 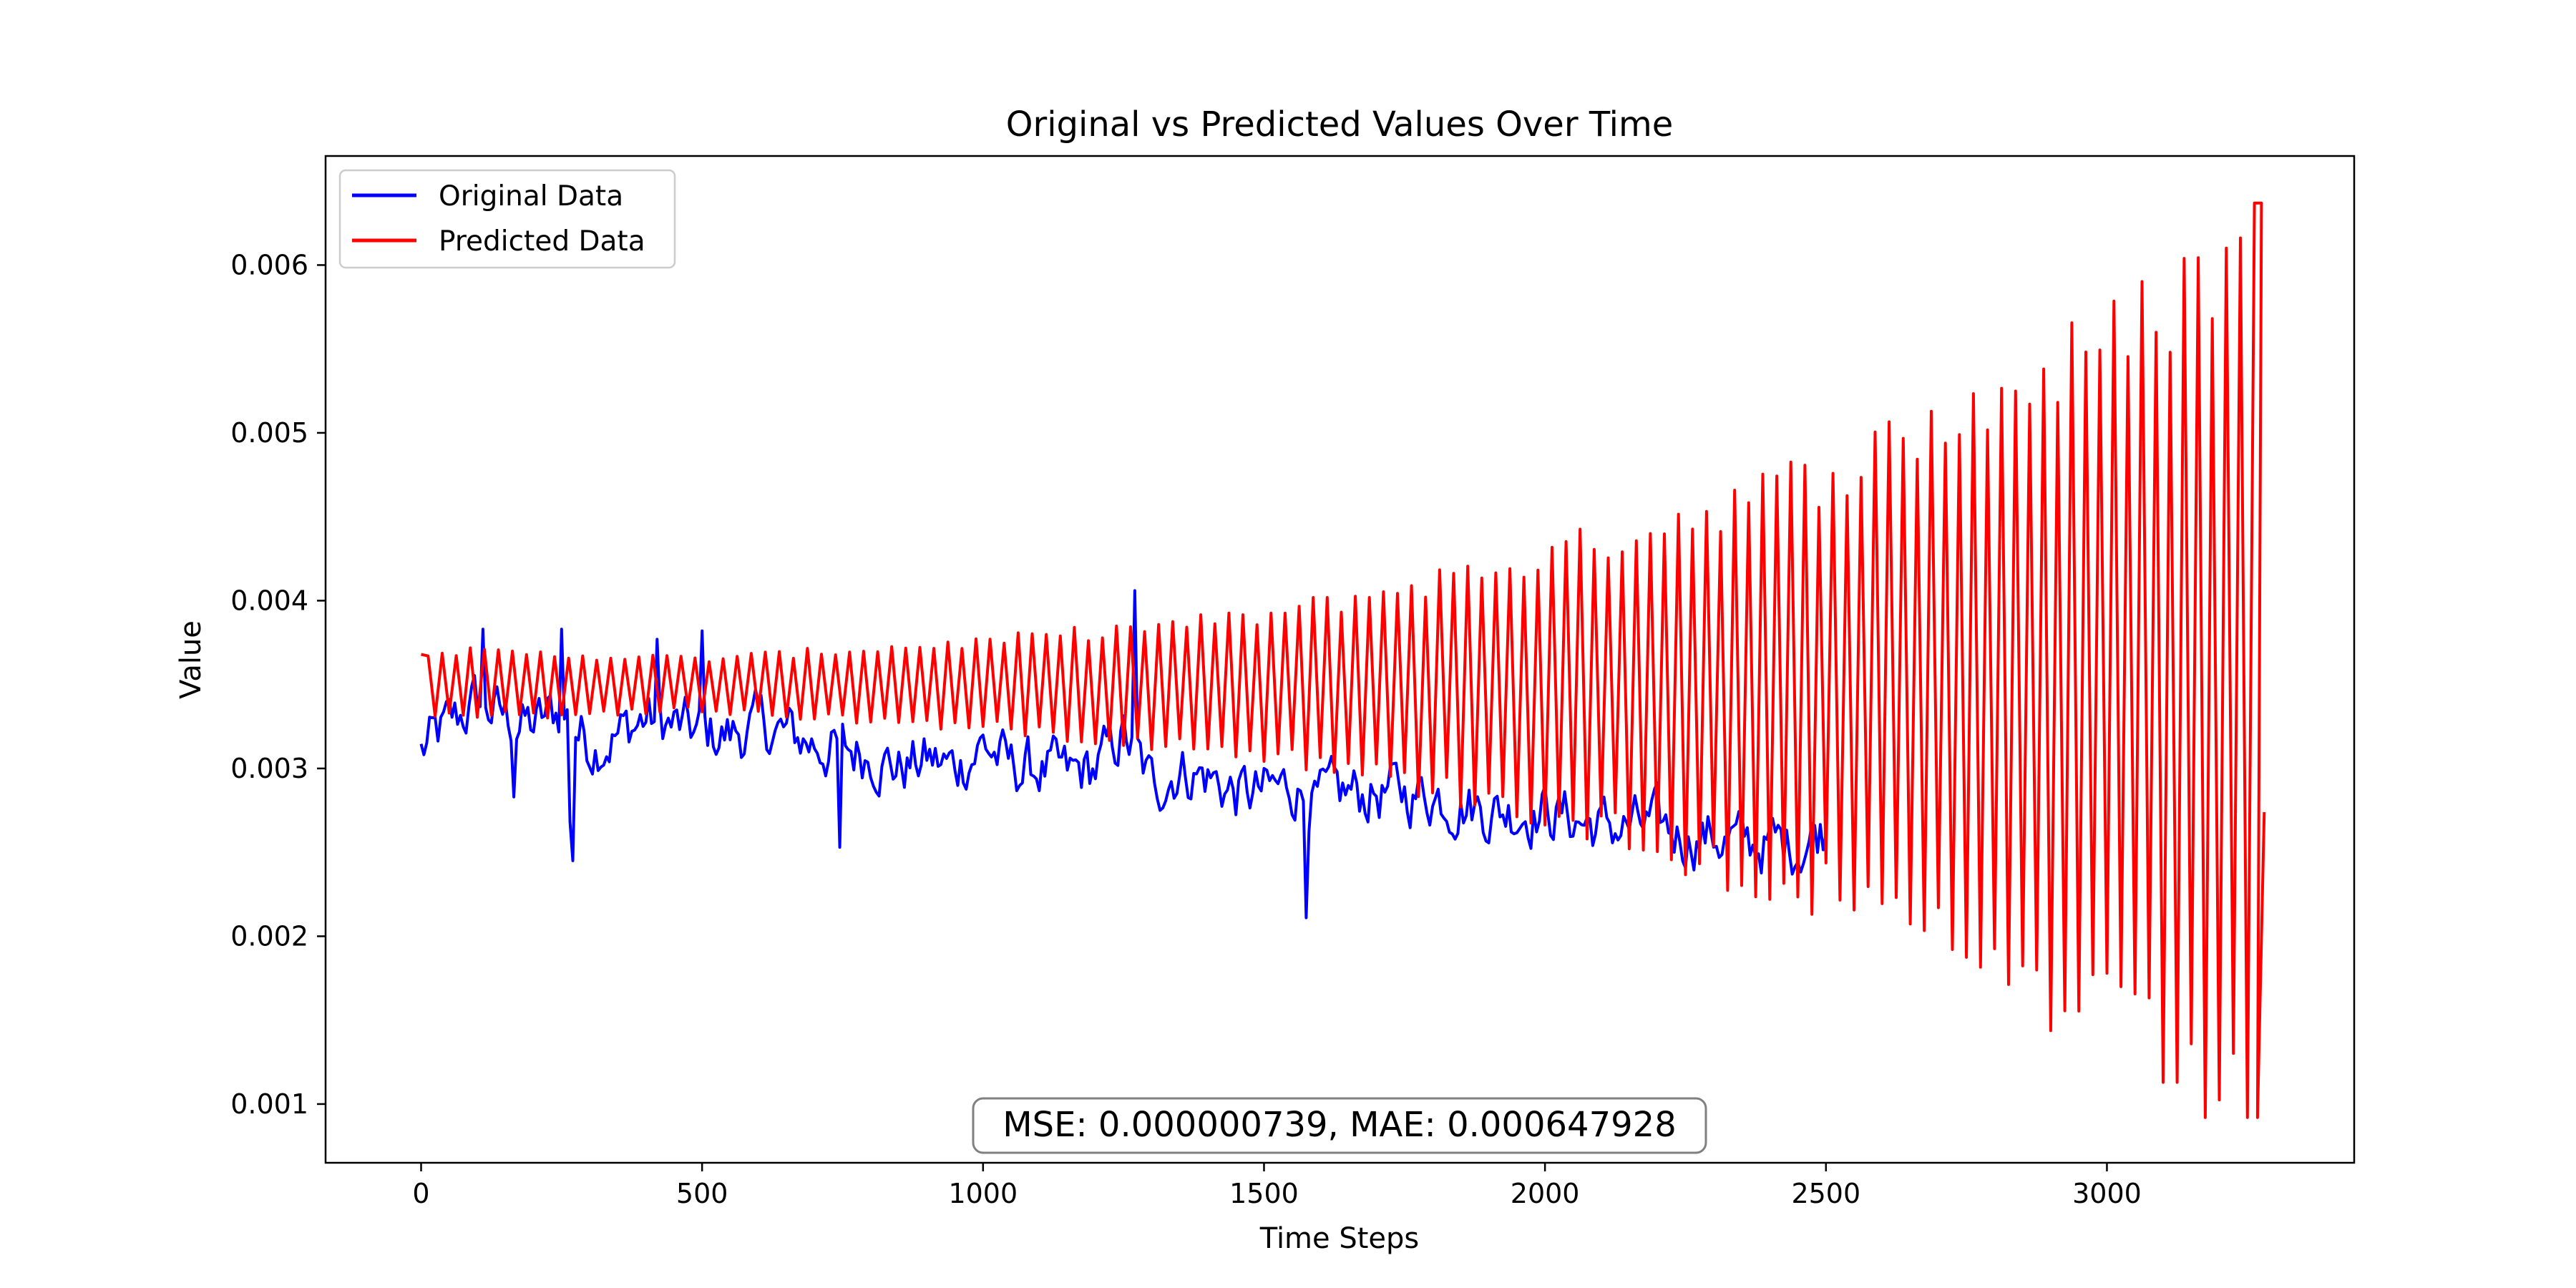 What do you see at coordinates (269, 769) in the screenshot?
I see `y-tick-label: 0.003` at bounding box center [269, 769].